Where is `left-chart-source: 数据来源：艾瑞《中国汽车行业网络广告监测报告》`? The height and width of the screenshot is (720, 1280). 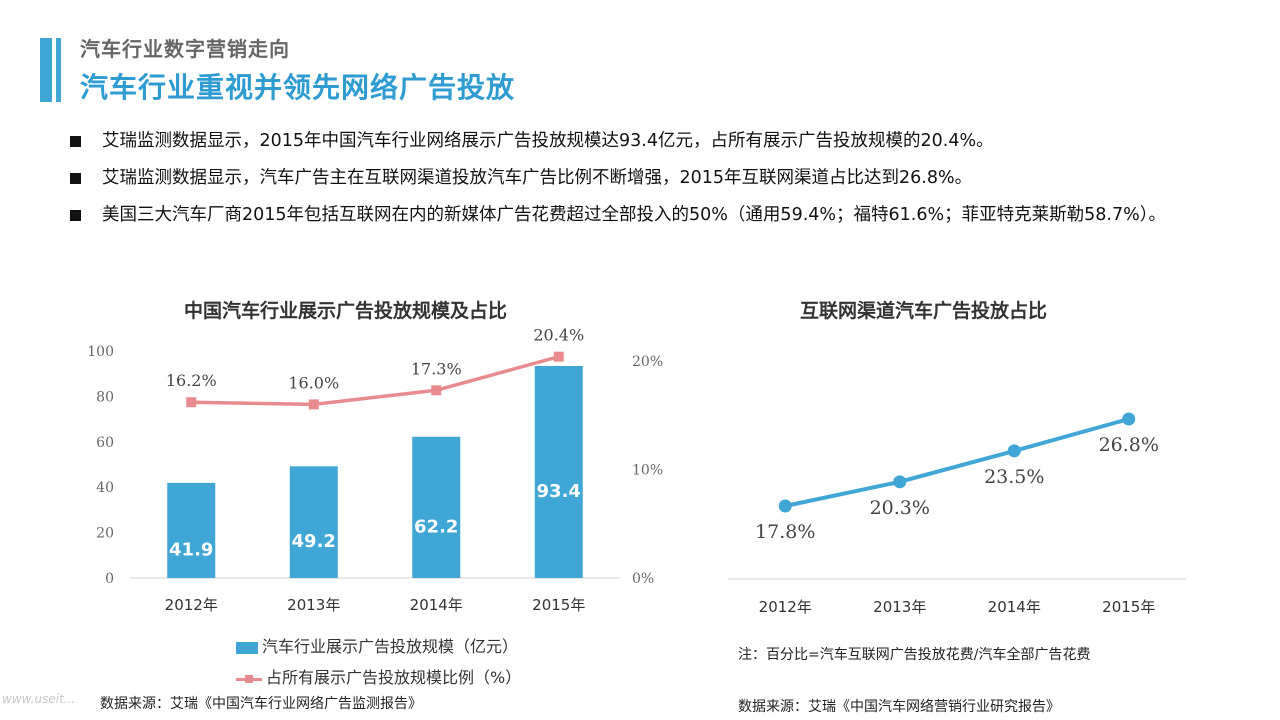
left-chart-source: 数据来源：艾瑞《中国汽车行业网络广告监测报告》 is located at coordinates (261, 704).